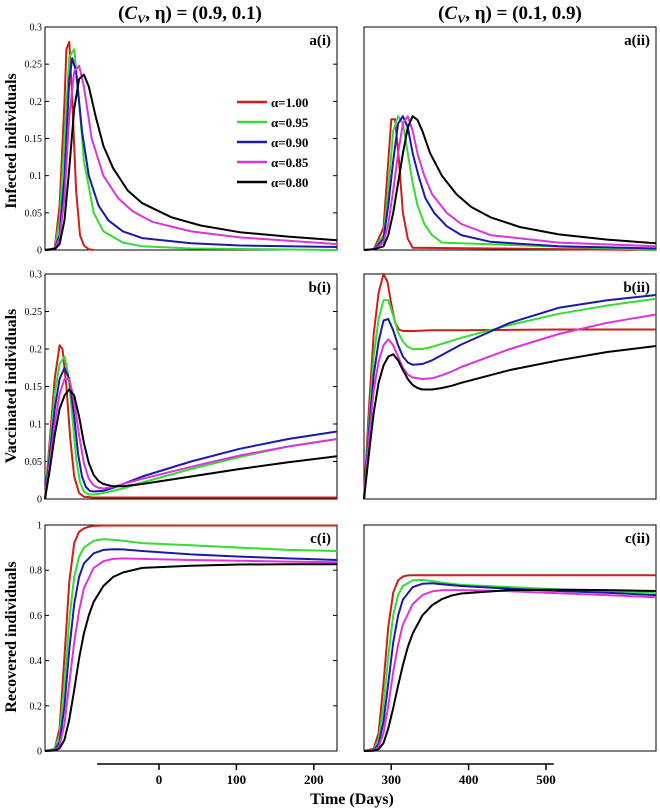 The width and height of the screenshot is (660, 809). Describe the element at coordinates (159, 779) in the screenshot. I see `time-tick-label: 0` at that location.